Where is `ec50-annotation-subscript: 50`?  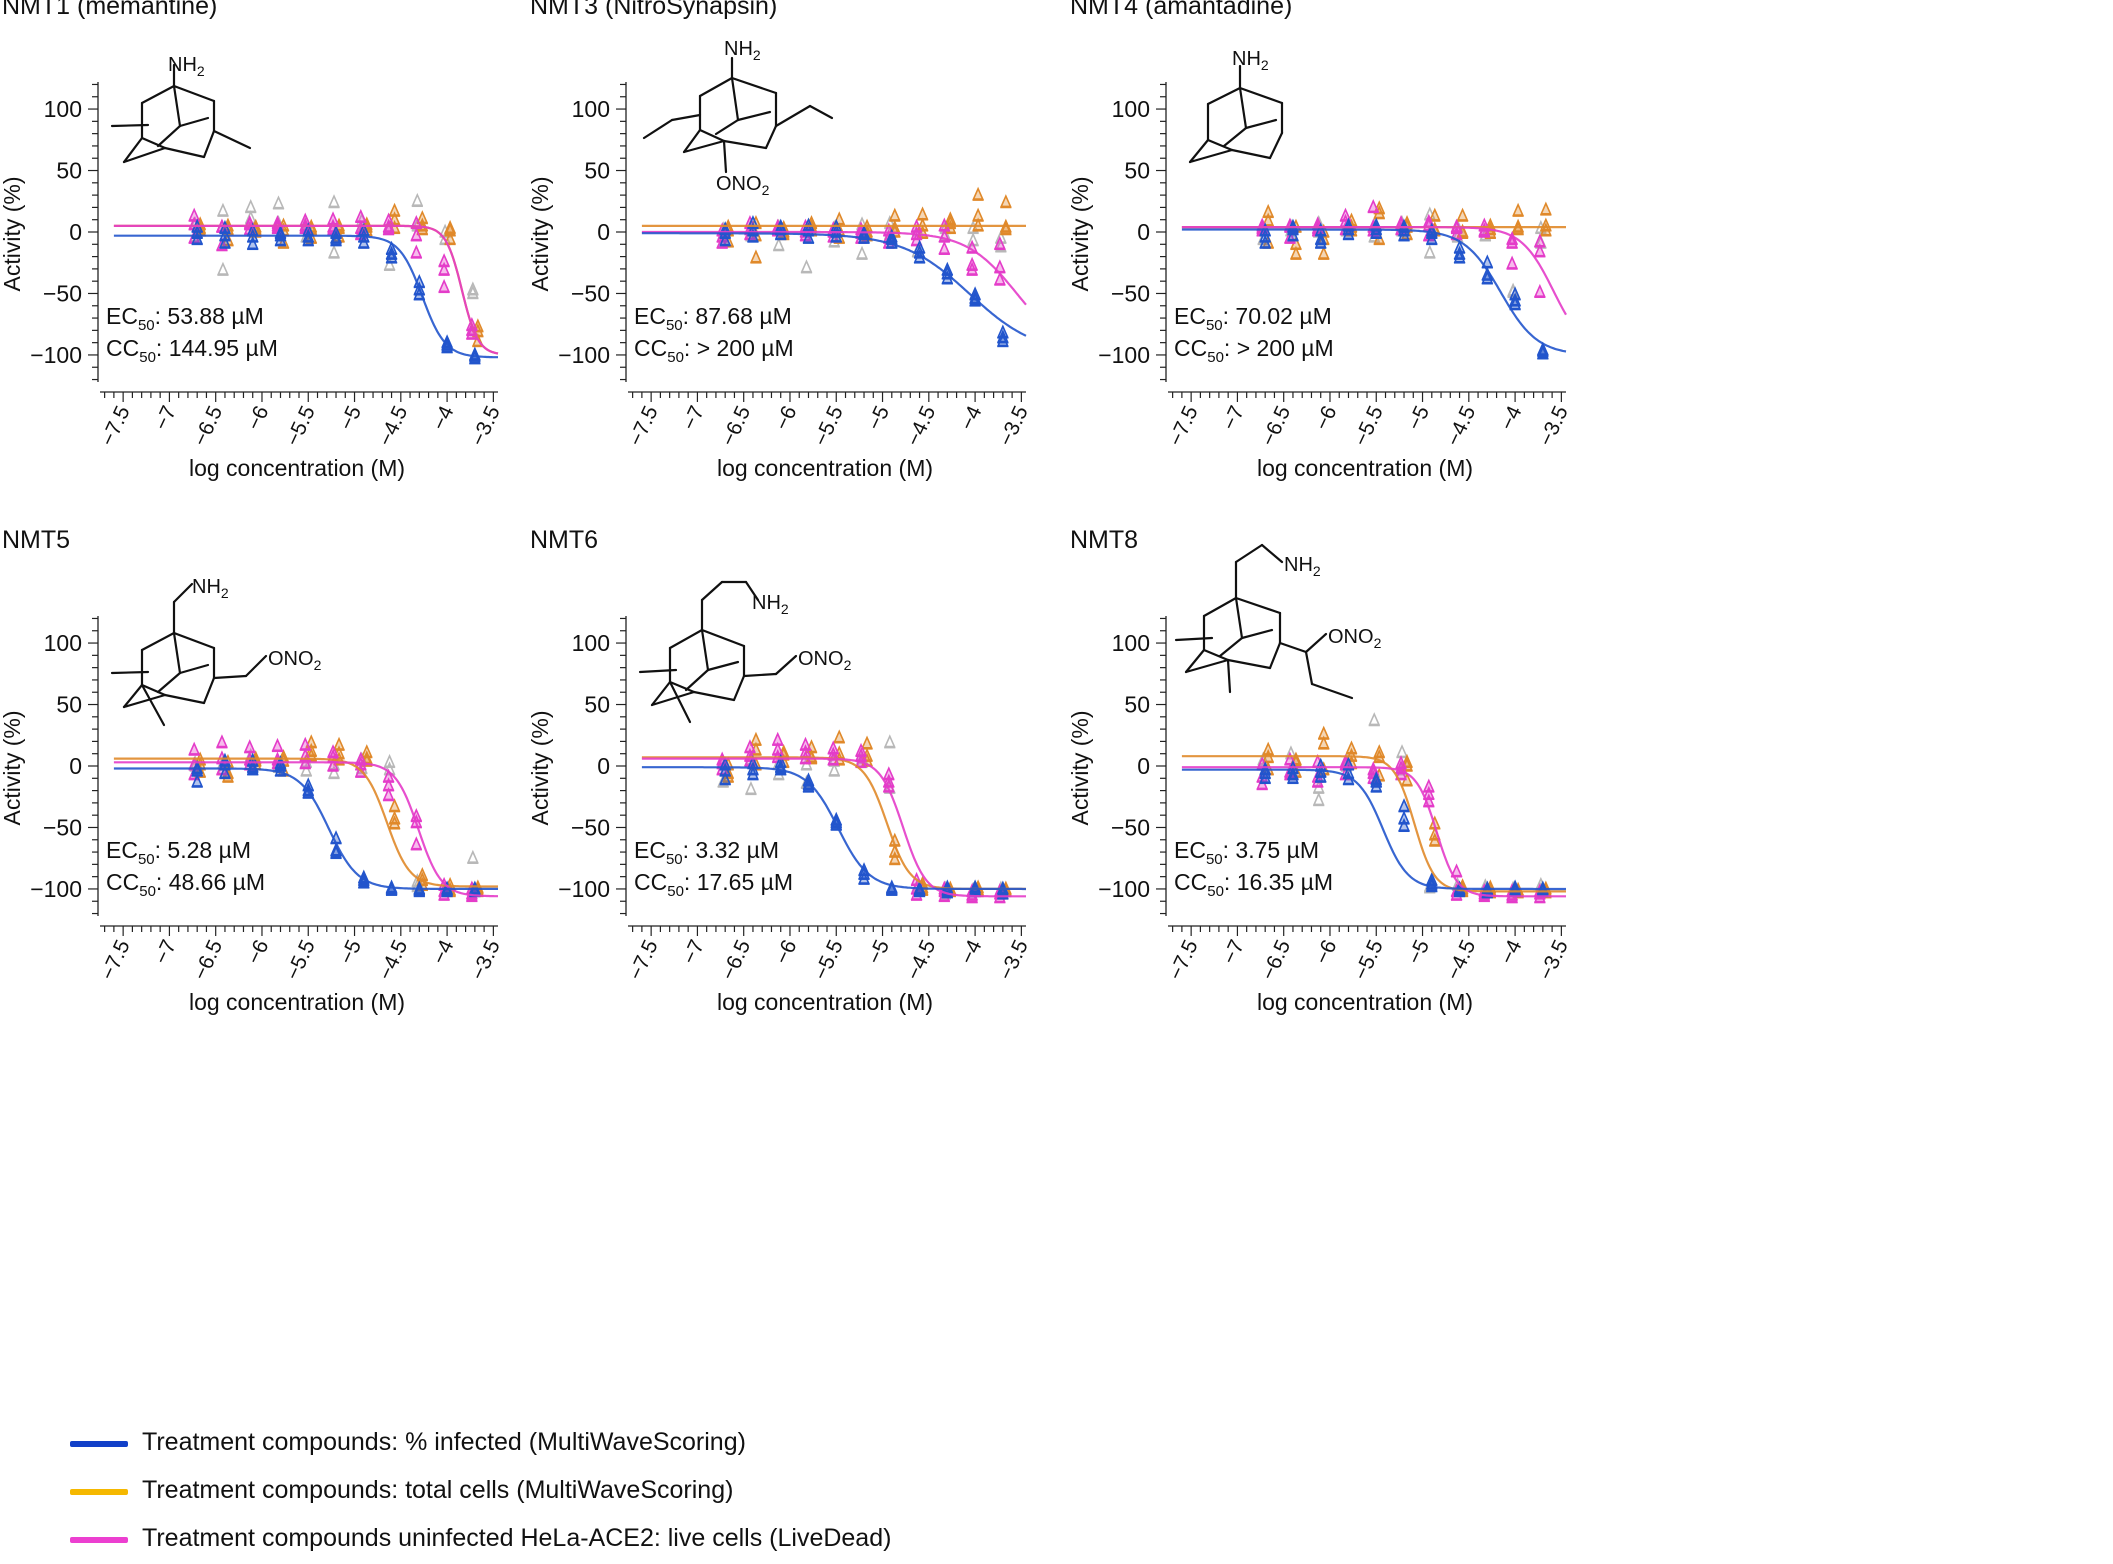
ec50-annotation-subscript: 50 is located at coordinates (674, 859).